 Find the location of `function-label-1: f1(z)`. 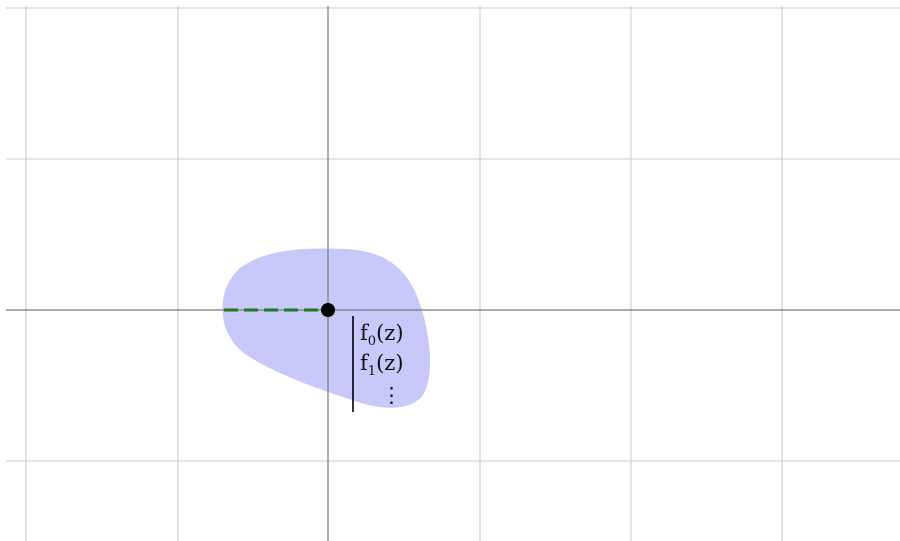

function-label-1: f1(z) is located at coordinates (382, 365).